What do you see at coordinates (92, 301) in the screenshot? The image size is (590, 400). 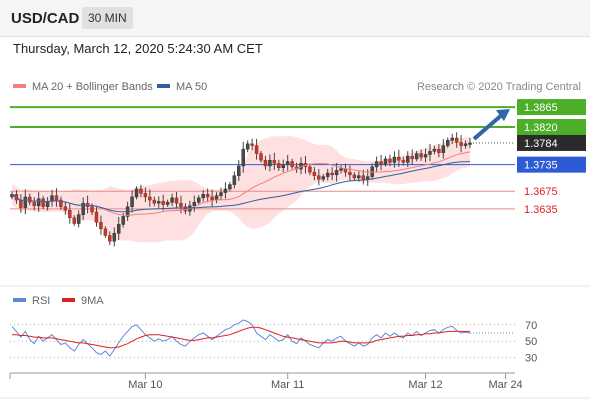 I see `rsi-legend-label: 9MA` at bounding box center [92, 301].